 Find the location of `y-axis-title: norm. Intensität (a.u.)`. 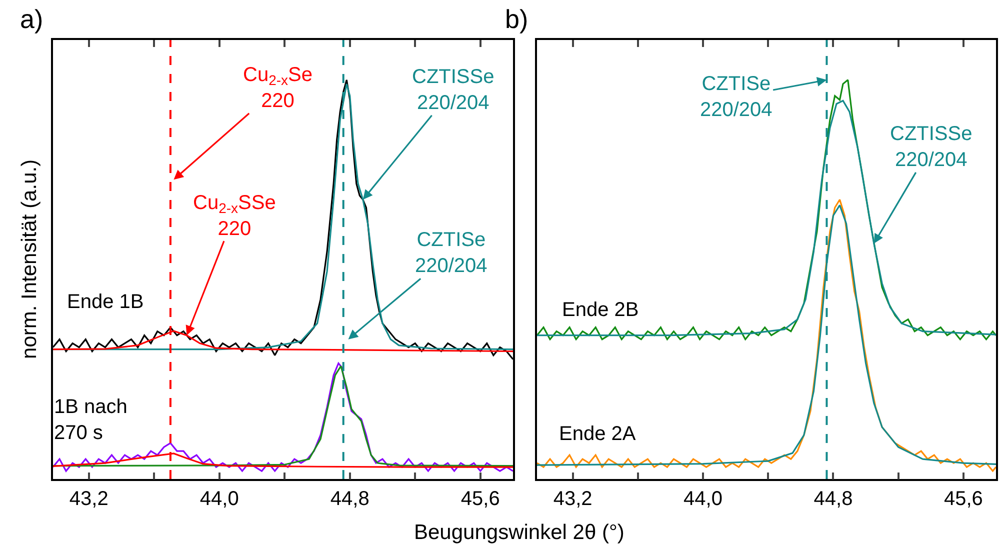

y-axis-title: norm. Intensität (a.u.) is located at coordinates (29, 259).